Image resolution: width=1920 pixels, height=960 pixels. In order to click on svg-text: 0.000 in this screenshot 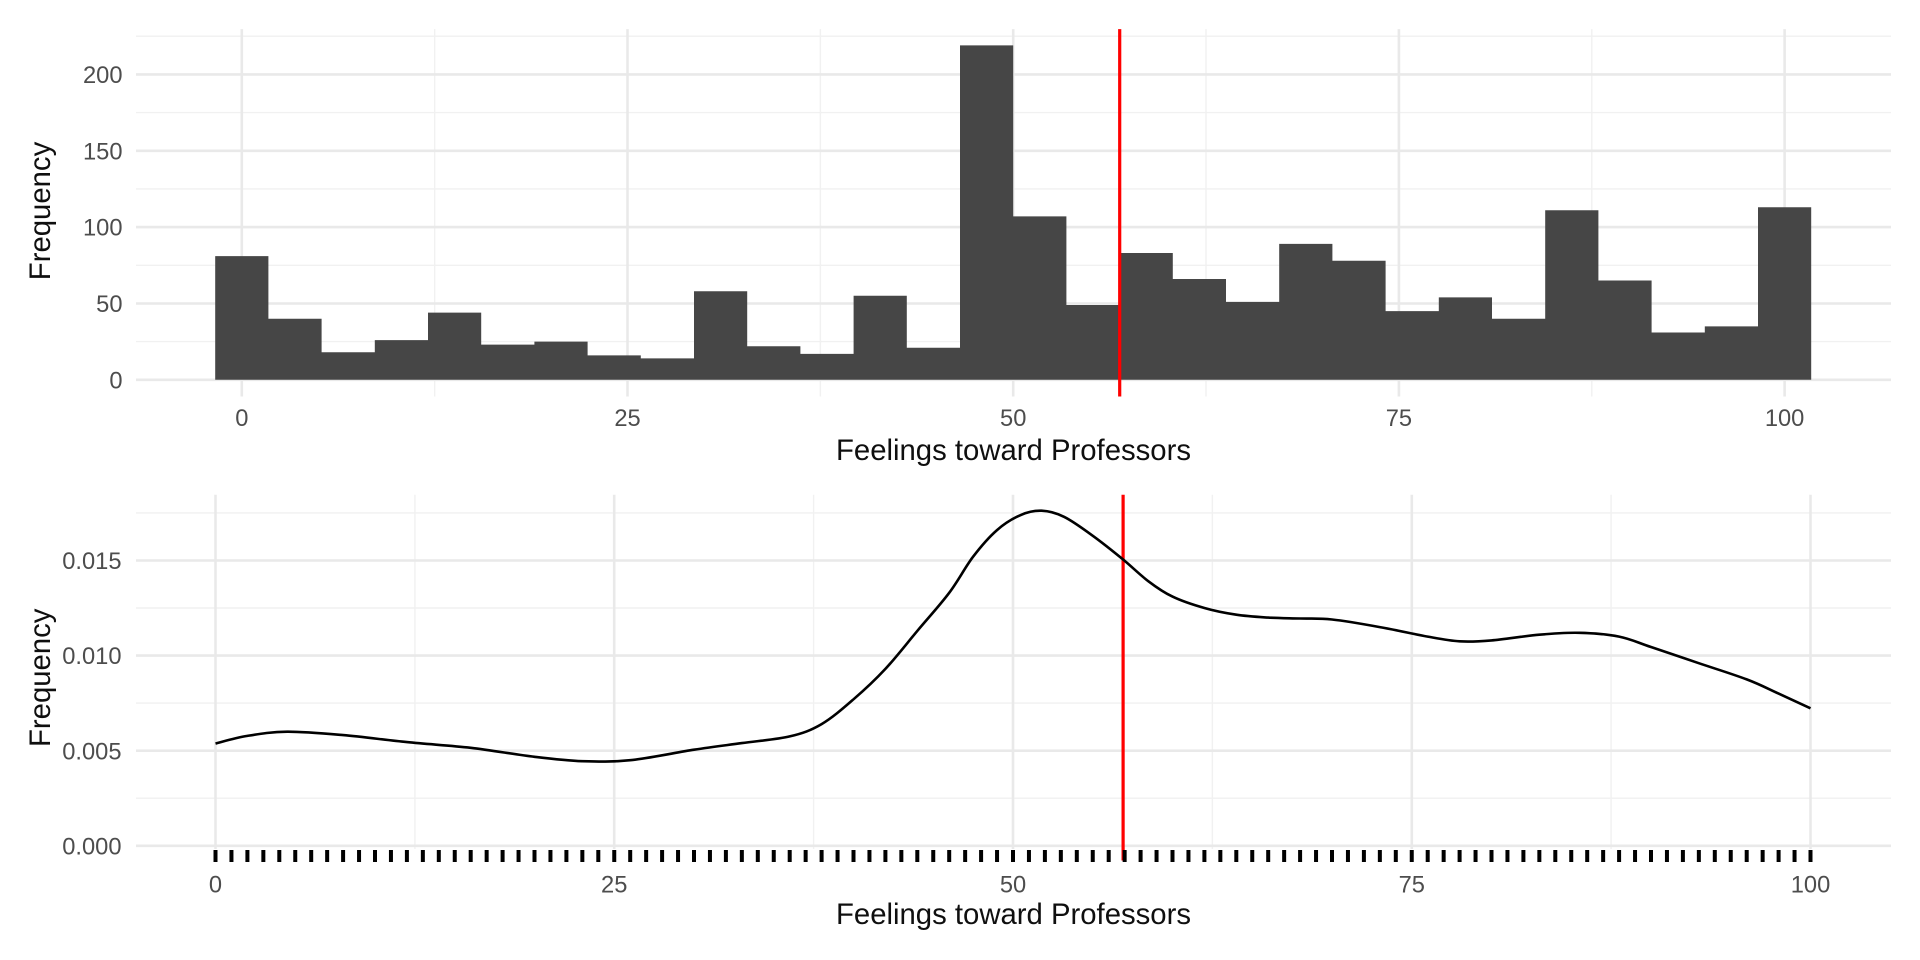, I will do `click(91, 847)`.